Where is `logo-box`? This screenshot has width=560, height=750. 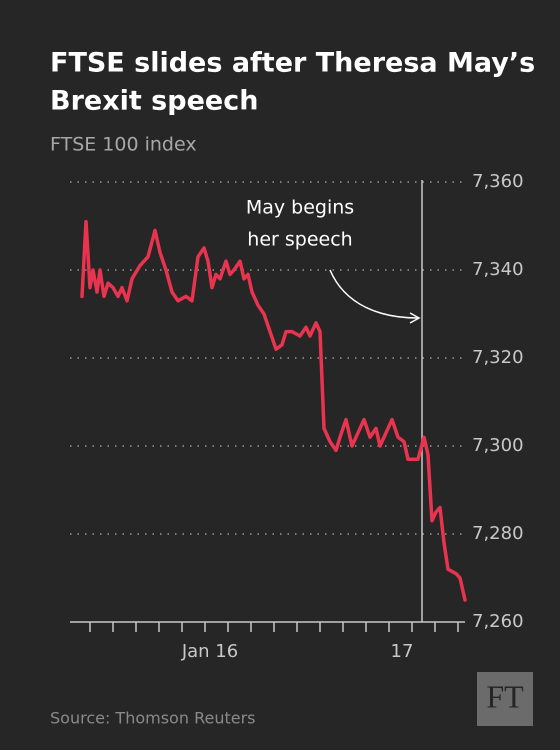 logo-box is located at coordinates (505, 699).